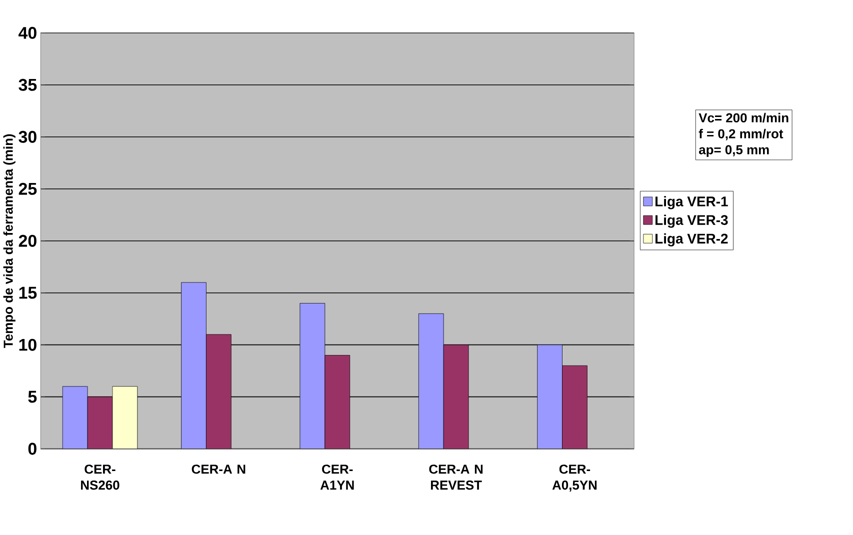 The image size is (853, 535). Describe the element at coordinates (692, 203) in the screenshot. I see `legend-label: Liga VER-1` at that location.